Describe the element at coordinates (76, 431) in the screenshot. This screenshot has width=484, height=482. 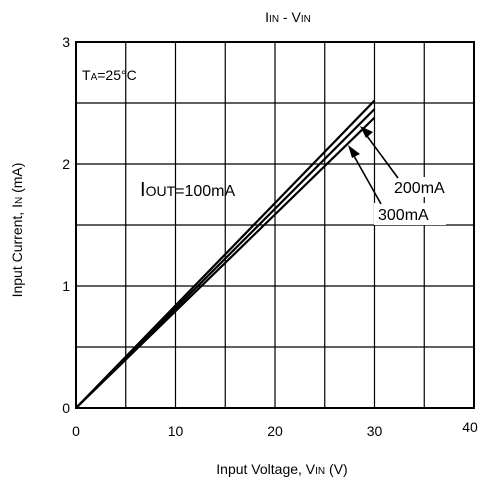
I see `x-tick-label: 0` at that location.